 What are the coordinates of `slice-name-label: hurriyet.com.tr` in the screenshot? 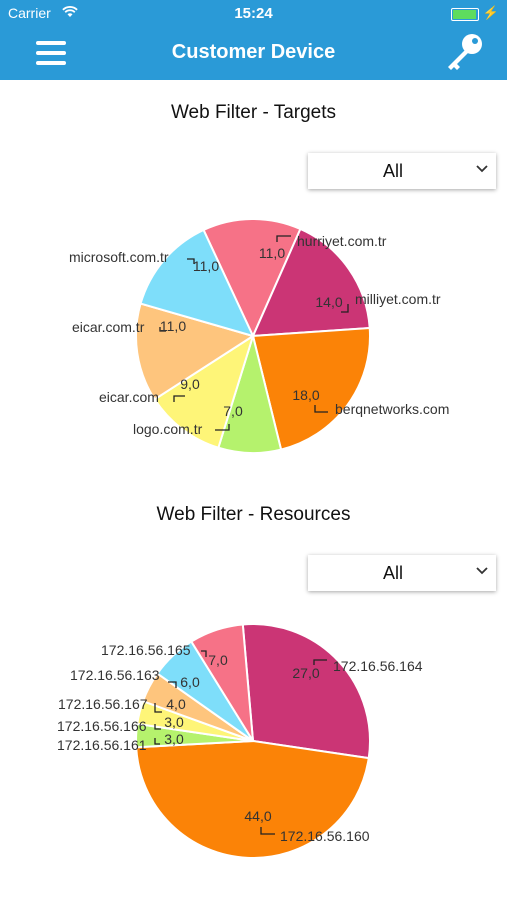 It's located at (342, 241).